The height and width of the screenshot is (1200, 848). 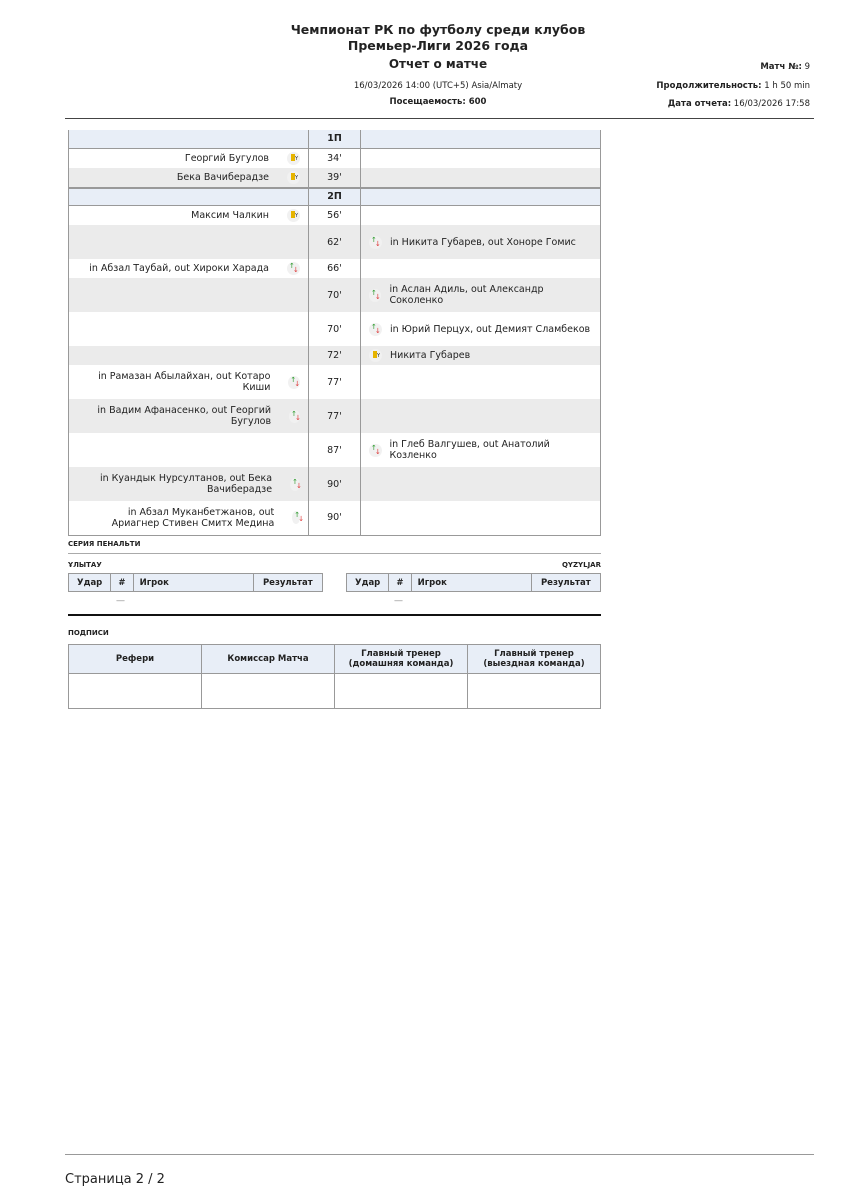 I want to click on signatures-title: ПОДПИСИ, so click(x=88, y=633).